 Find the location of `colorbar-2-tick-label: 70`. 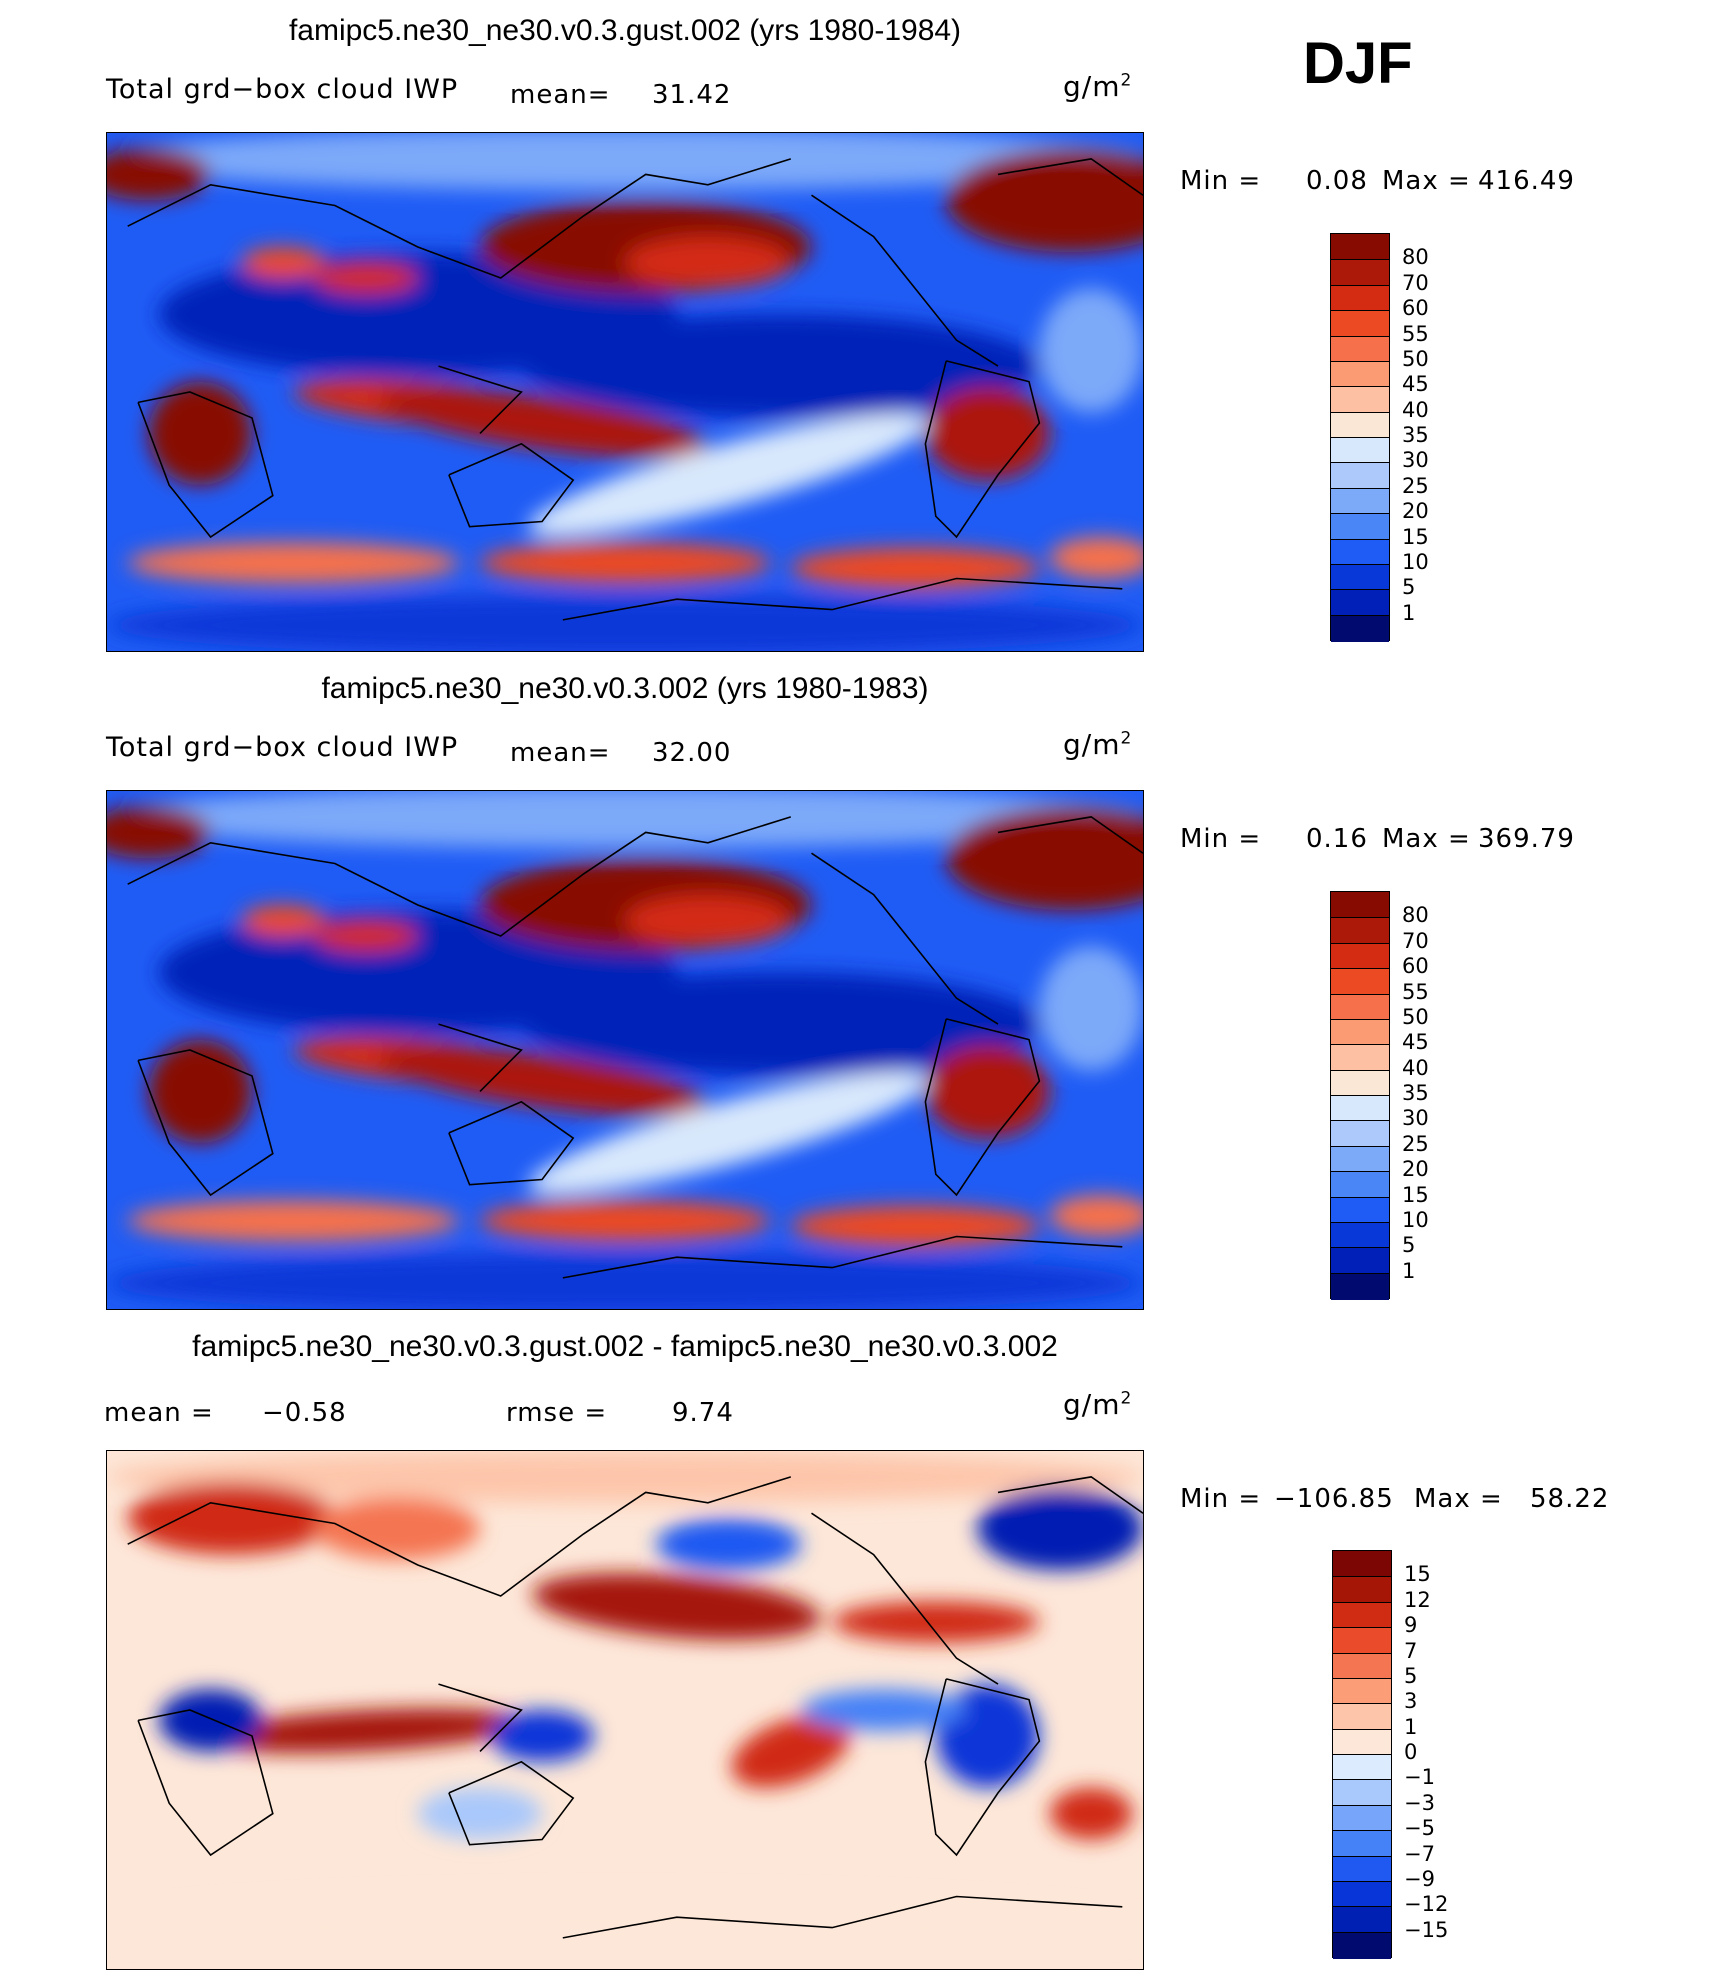

colorbar-2-tick-label: 70 is located at coordinates (1415, 940).